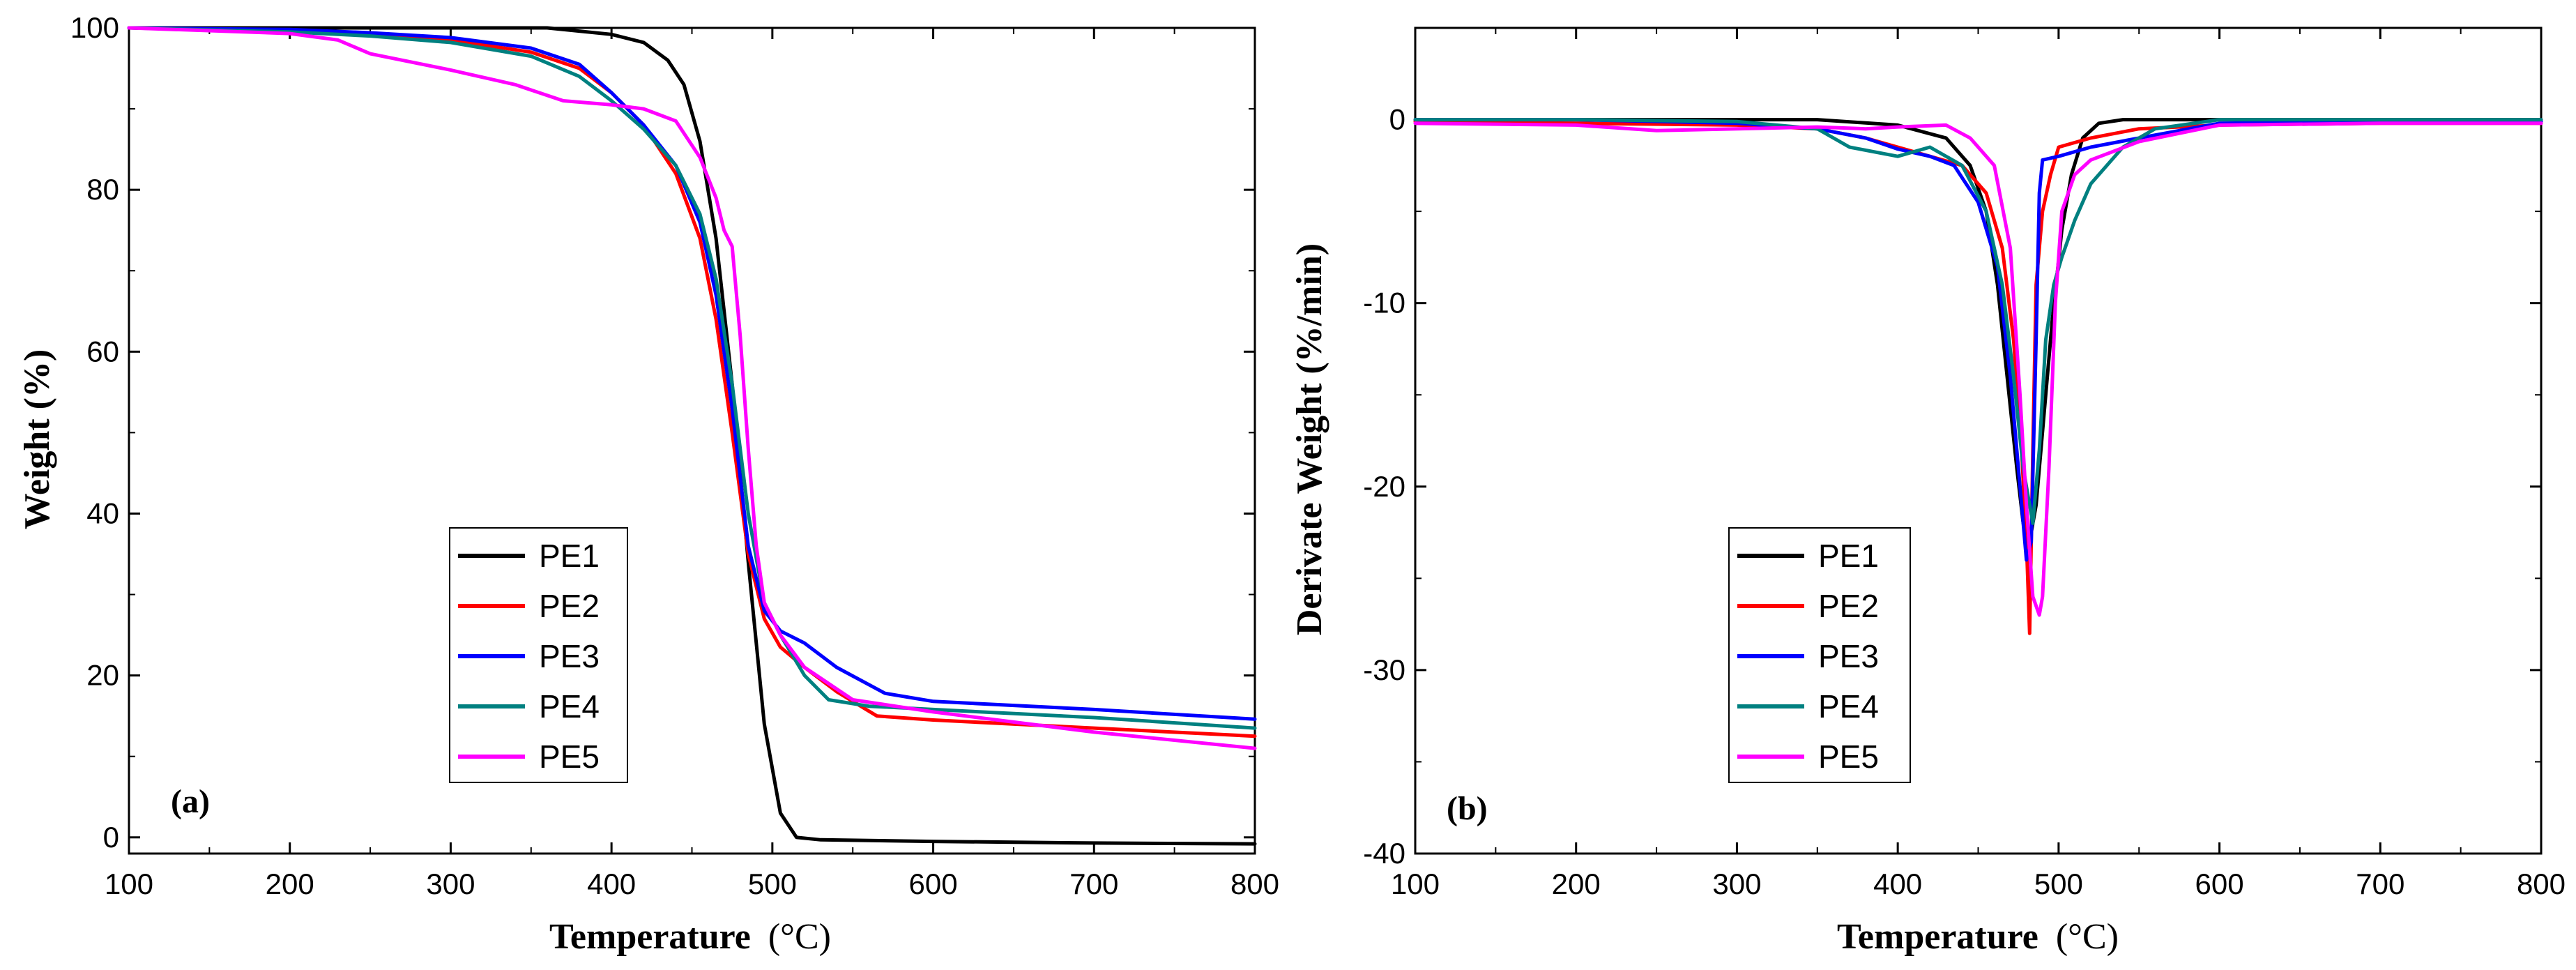 The width and height of the screenshot is (2576, 970). What do you see at coordinates (1938, 937) in the screenshot?
I see `x-axis-label-b-main: Temperature` at bounding box center [1938, 937].